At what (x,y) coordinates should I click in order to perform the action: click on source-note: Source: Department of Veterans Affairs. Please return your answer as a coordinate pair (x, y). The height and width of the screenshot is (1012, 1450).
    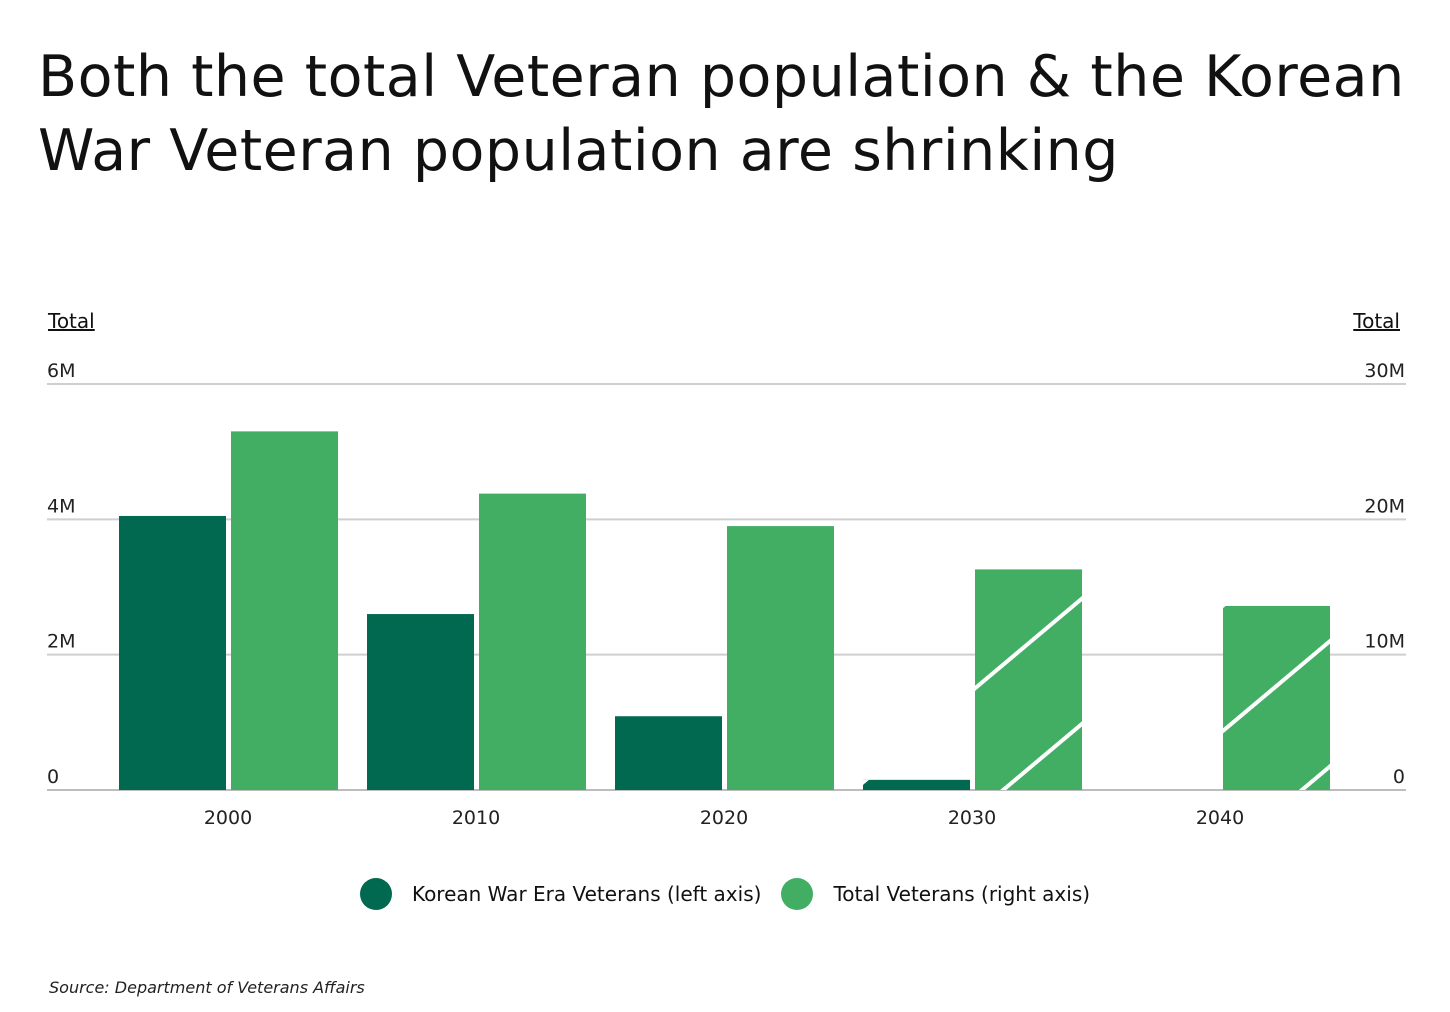
    Looking at the image, I should click on (207, 987).